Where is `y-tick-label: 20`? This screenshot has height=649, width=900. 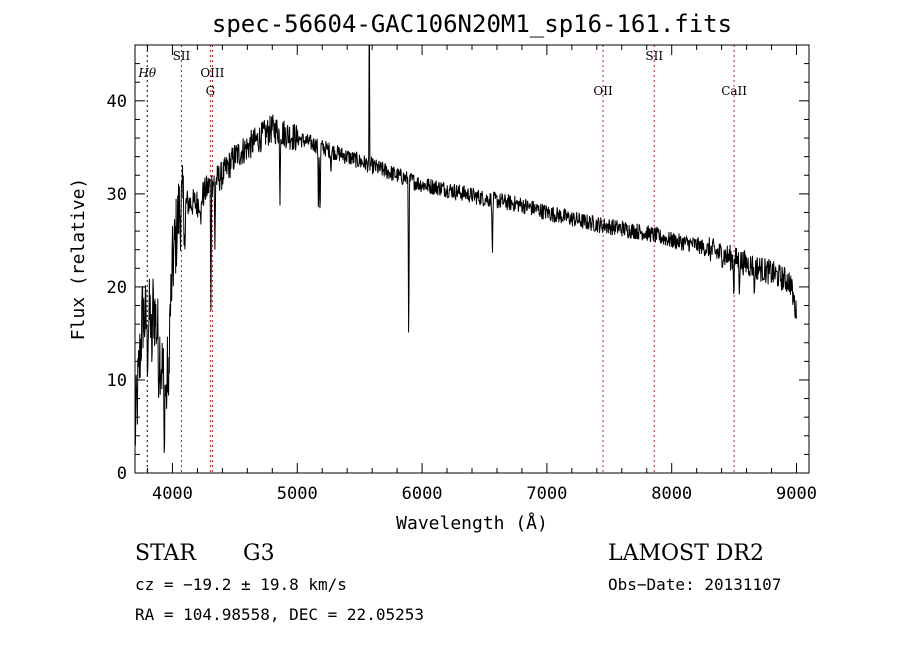
y-tick-label: 20 is located at coordinates (117, 288).